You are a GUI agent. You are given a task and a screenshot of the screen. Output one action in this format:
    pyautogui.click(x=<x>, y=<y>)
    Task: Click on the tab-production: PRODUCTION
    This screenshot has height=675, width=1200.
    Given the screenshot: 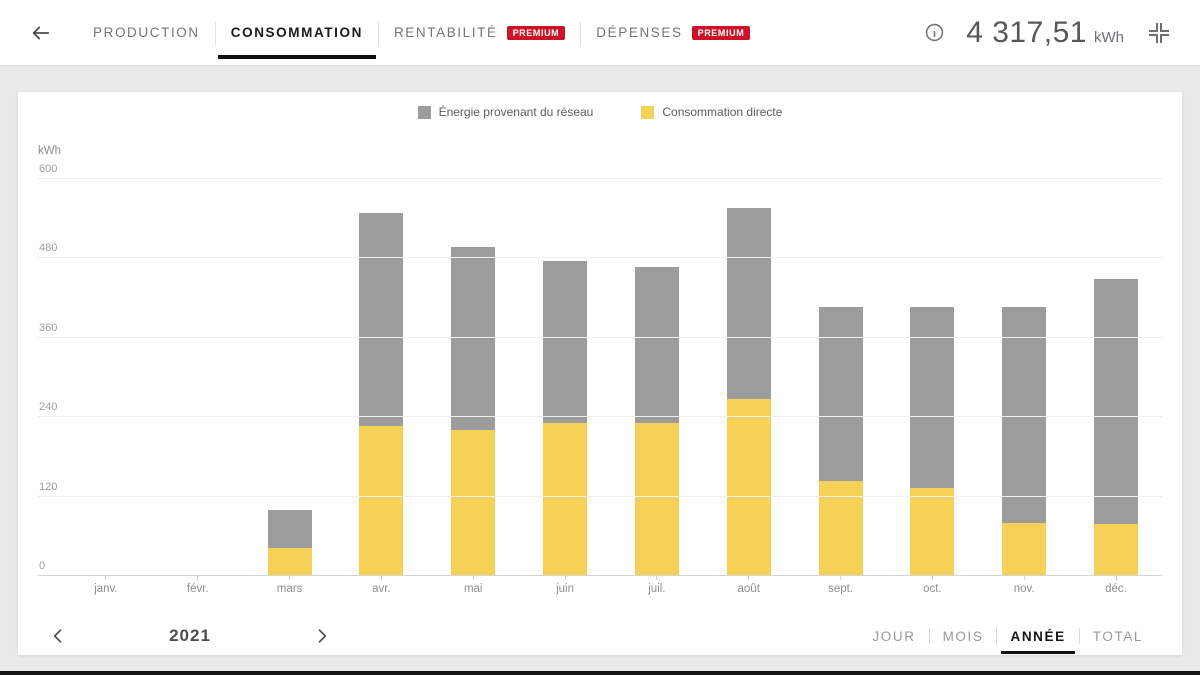 What is the action you would take?
    pyautogui.click(x=146, y=32)
    